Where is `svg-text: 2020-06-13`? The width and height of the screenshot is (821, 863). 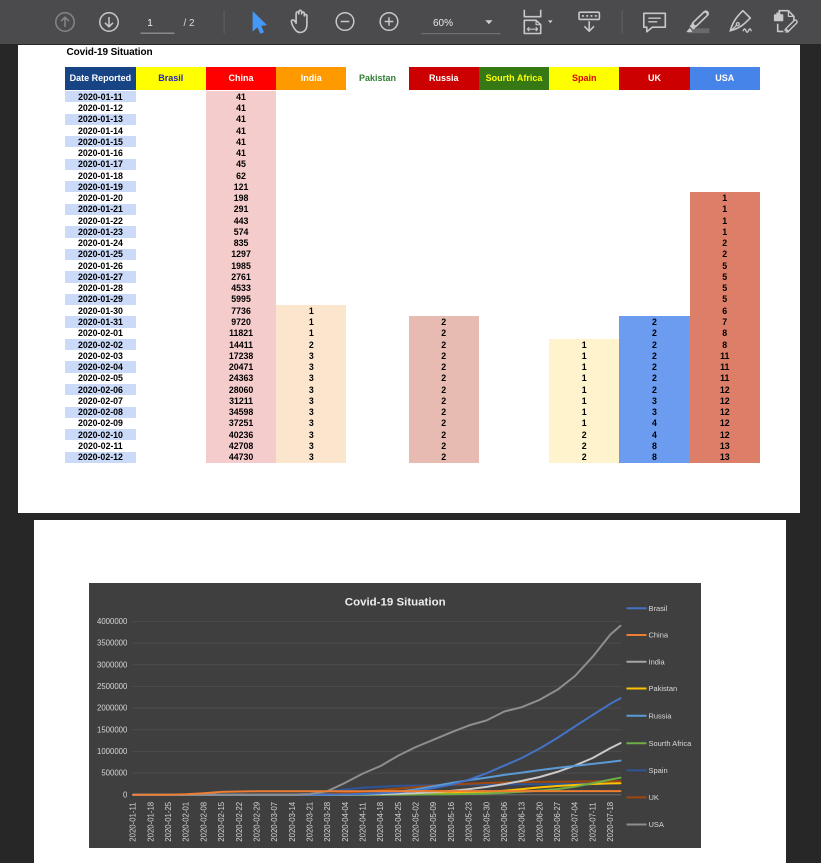 svg-text: 2020-06-13 is located at coordinates (521, 822).